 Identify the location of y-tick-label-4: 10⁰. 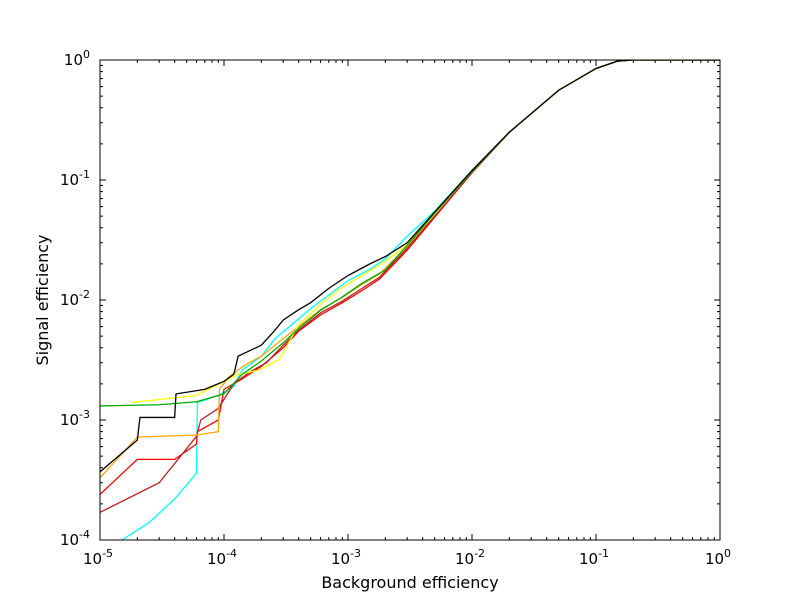
(77, 58).